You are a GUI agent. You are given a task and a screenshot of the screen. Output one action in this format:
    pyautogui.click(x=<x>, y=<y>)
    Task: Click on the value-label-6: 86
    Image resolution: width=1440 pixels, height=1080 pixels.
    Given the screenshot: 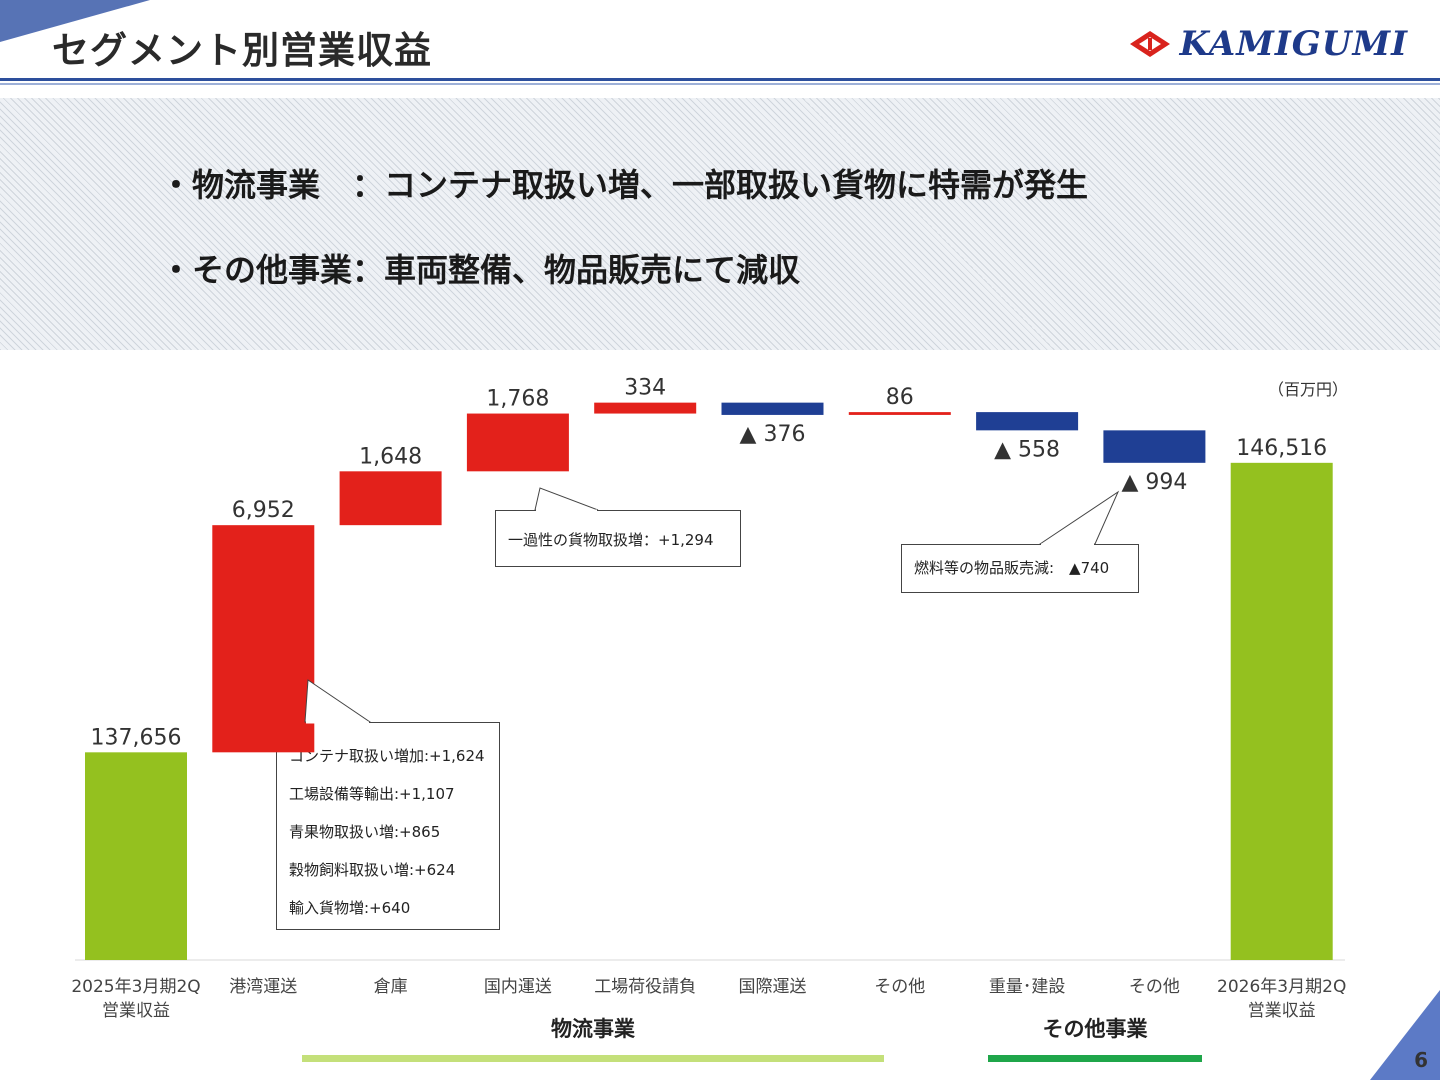 What is the action you would take?
    pyautogui.click(x=900, y=397)
    